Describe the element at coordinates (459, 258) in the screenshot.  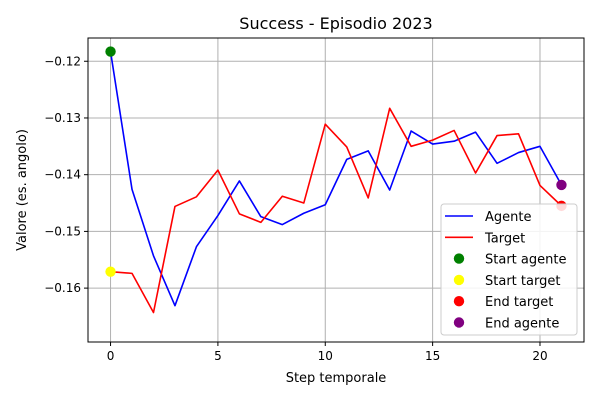
I see `legend-swatch-start-agente` at that location.